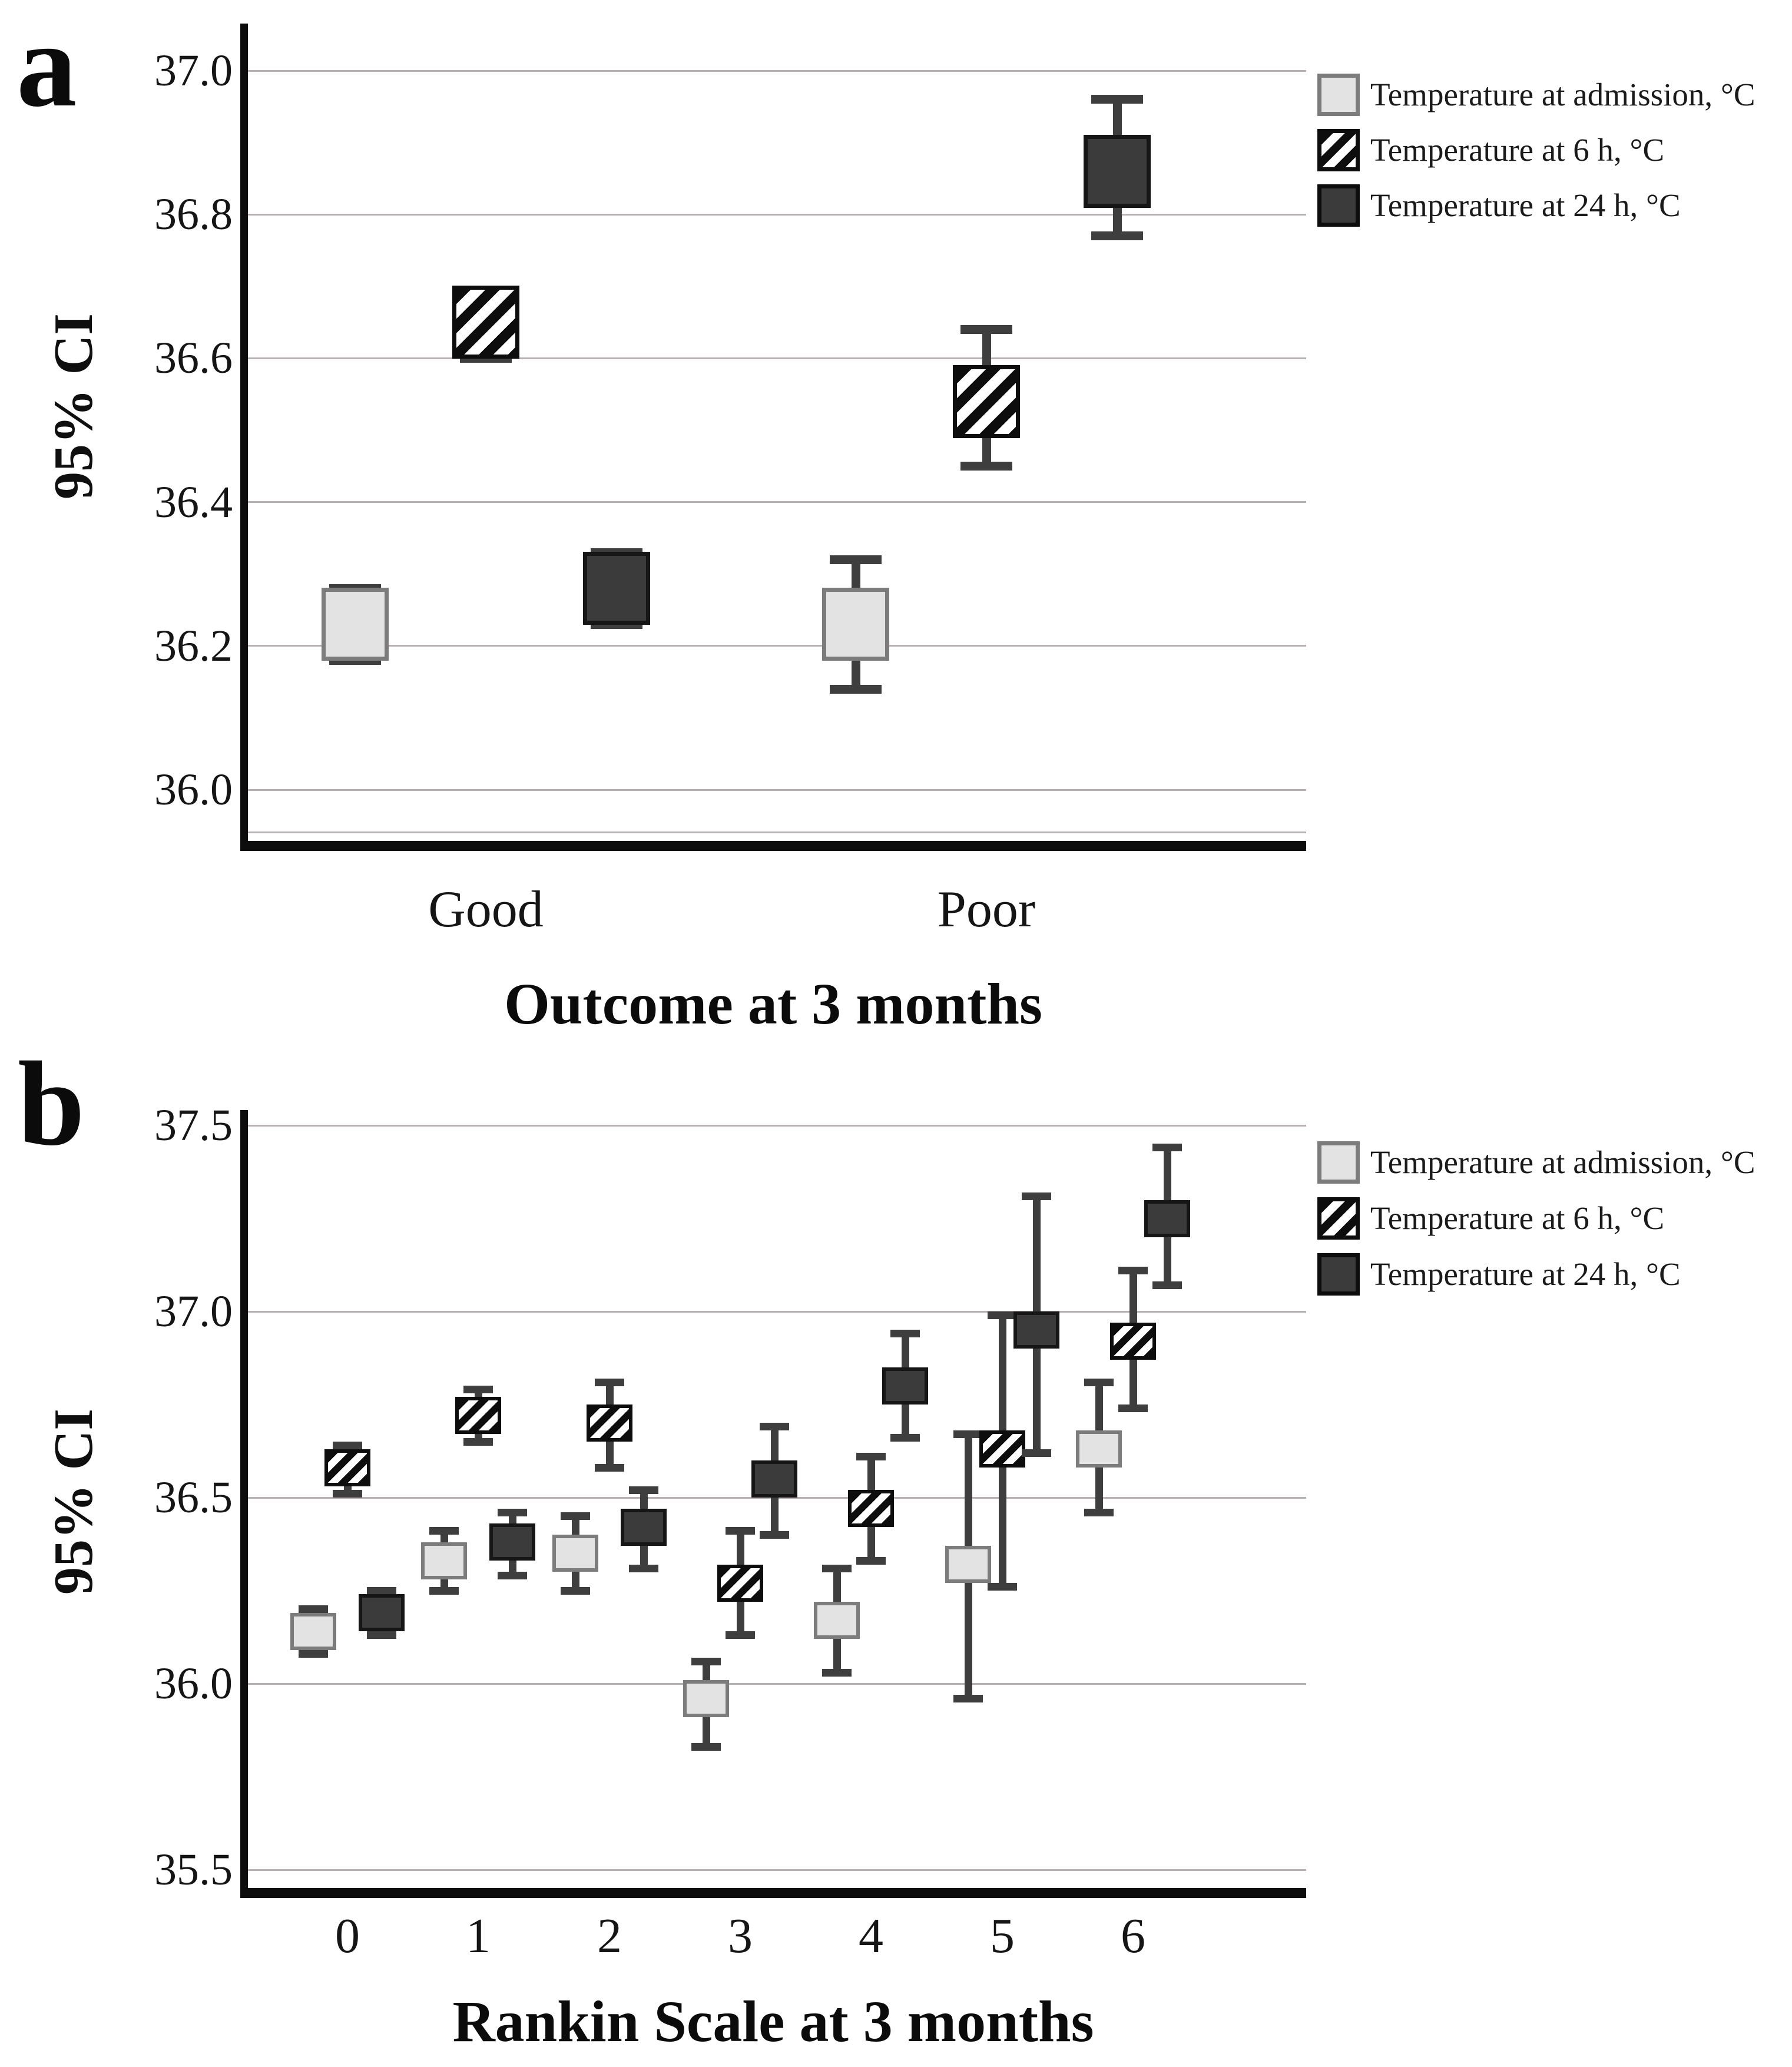 This screenshot has width=1792, height=2067. I want to click on y-tick-label: 36.6, so click(193, 358).